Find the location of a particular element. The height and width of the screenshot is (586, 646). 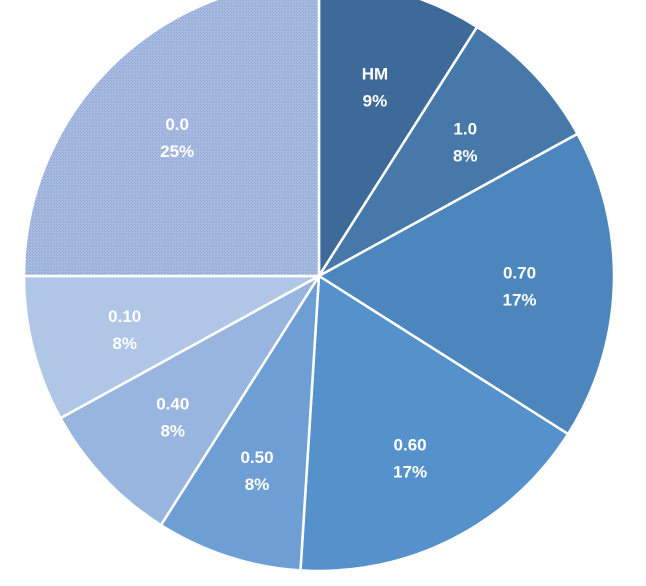

slice-label-0-70: 0.70 17% is located at coordinates (519, 286).